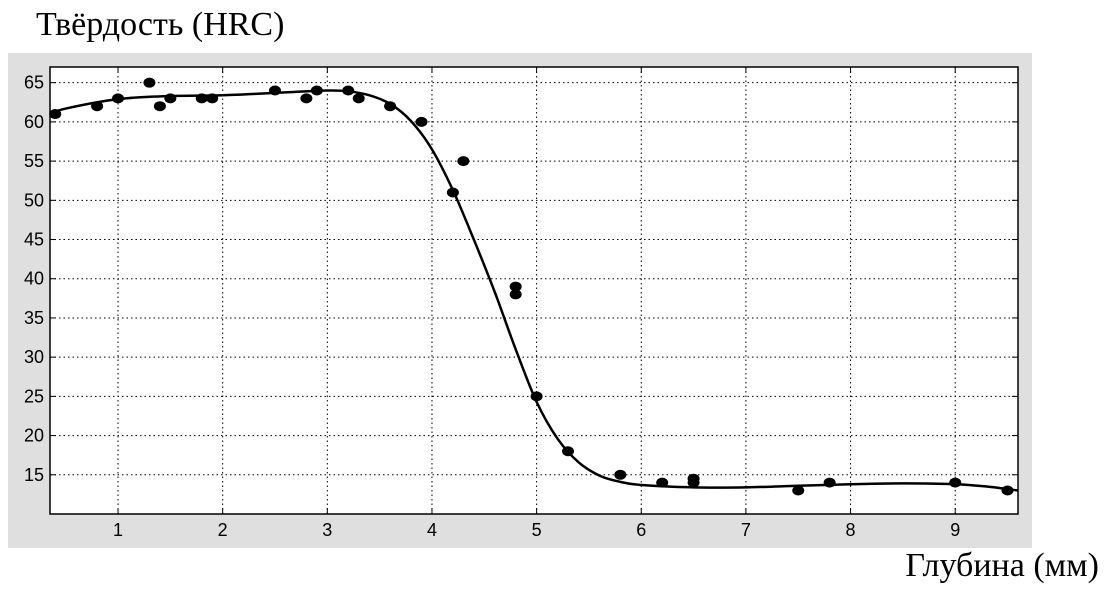 This screenshot has width=1109, height=592. What do you see at coordinates (34, 83) in the screenshot?
I see `y-tick-label: 65` at bounding box center [34, 83].